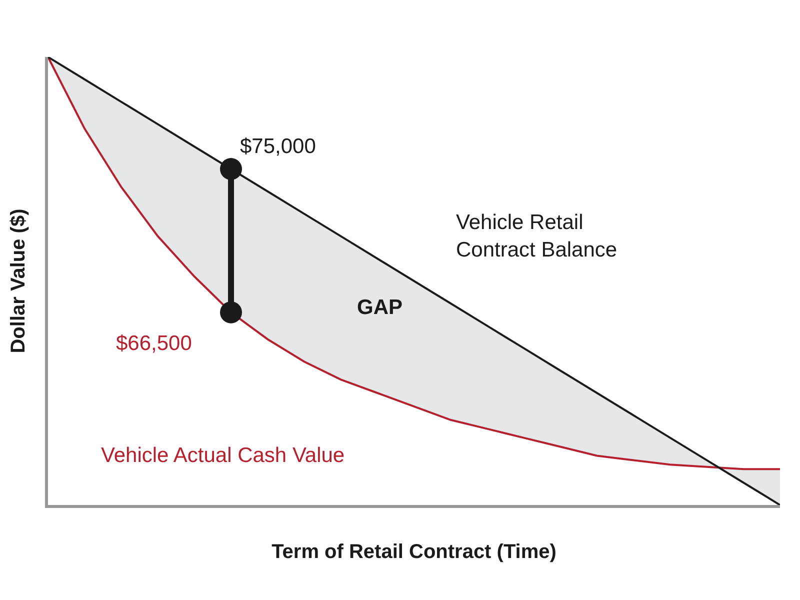  What do you see at coordinates (380, 307) in the screenshot?
I see `annotation: GAP` at bounding box center [380, 307].